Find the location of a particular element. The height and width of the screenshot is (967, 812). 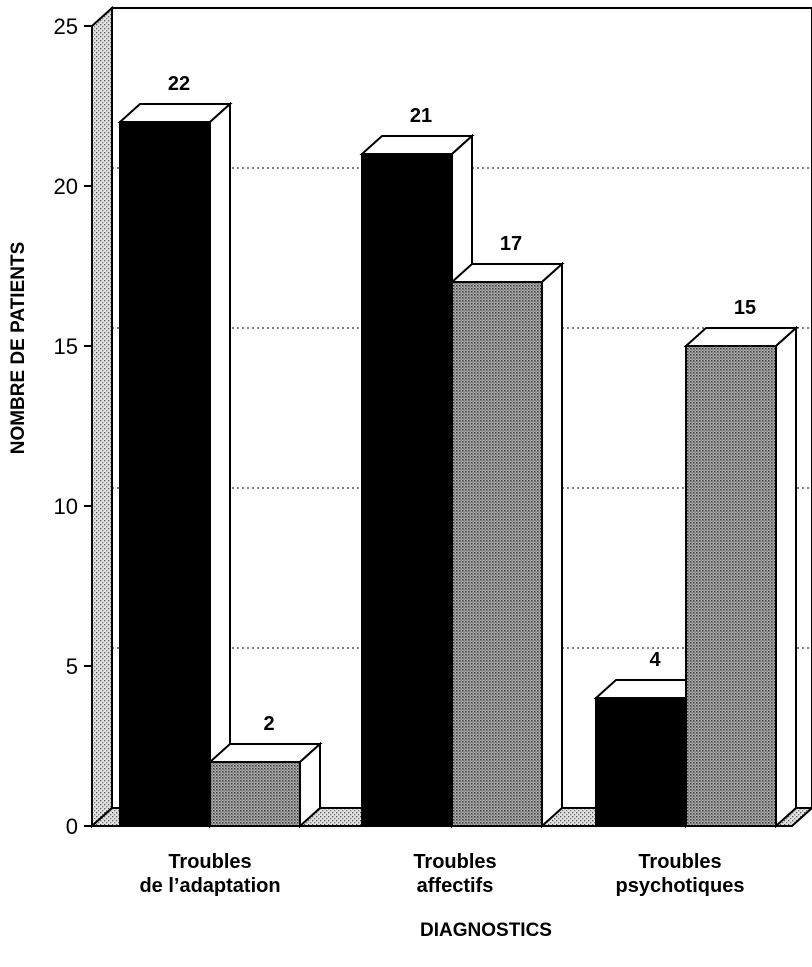

y-axis-title: NOMBRE DE PATIENTS is located at coordinates (18, 348).